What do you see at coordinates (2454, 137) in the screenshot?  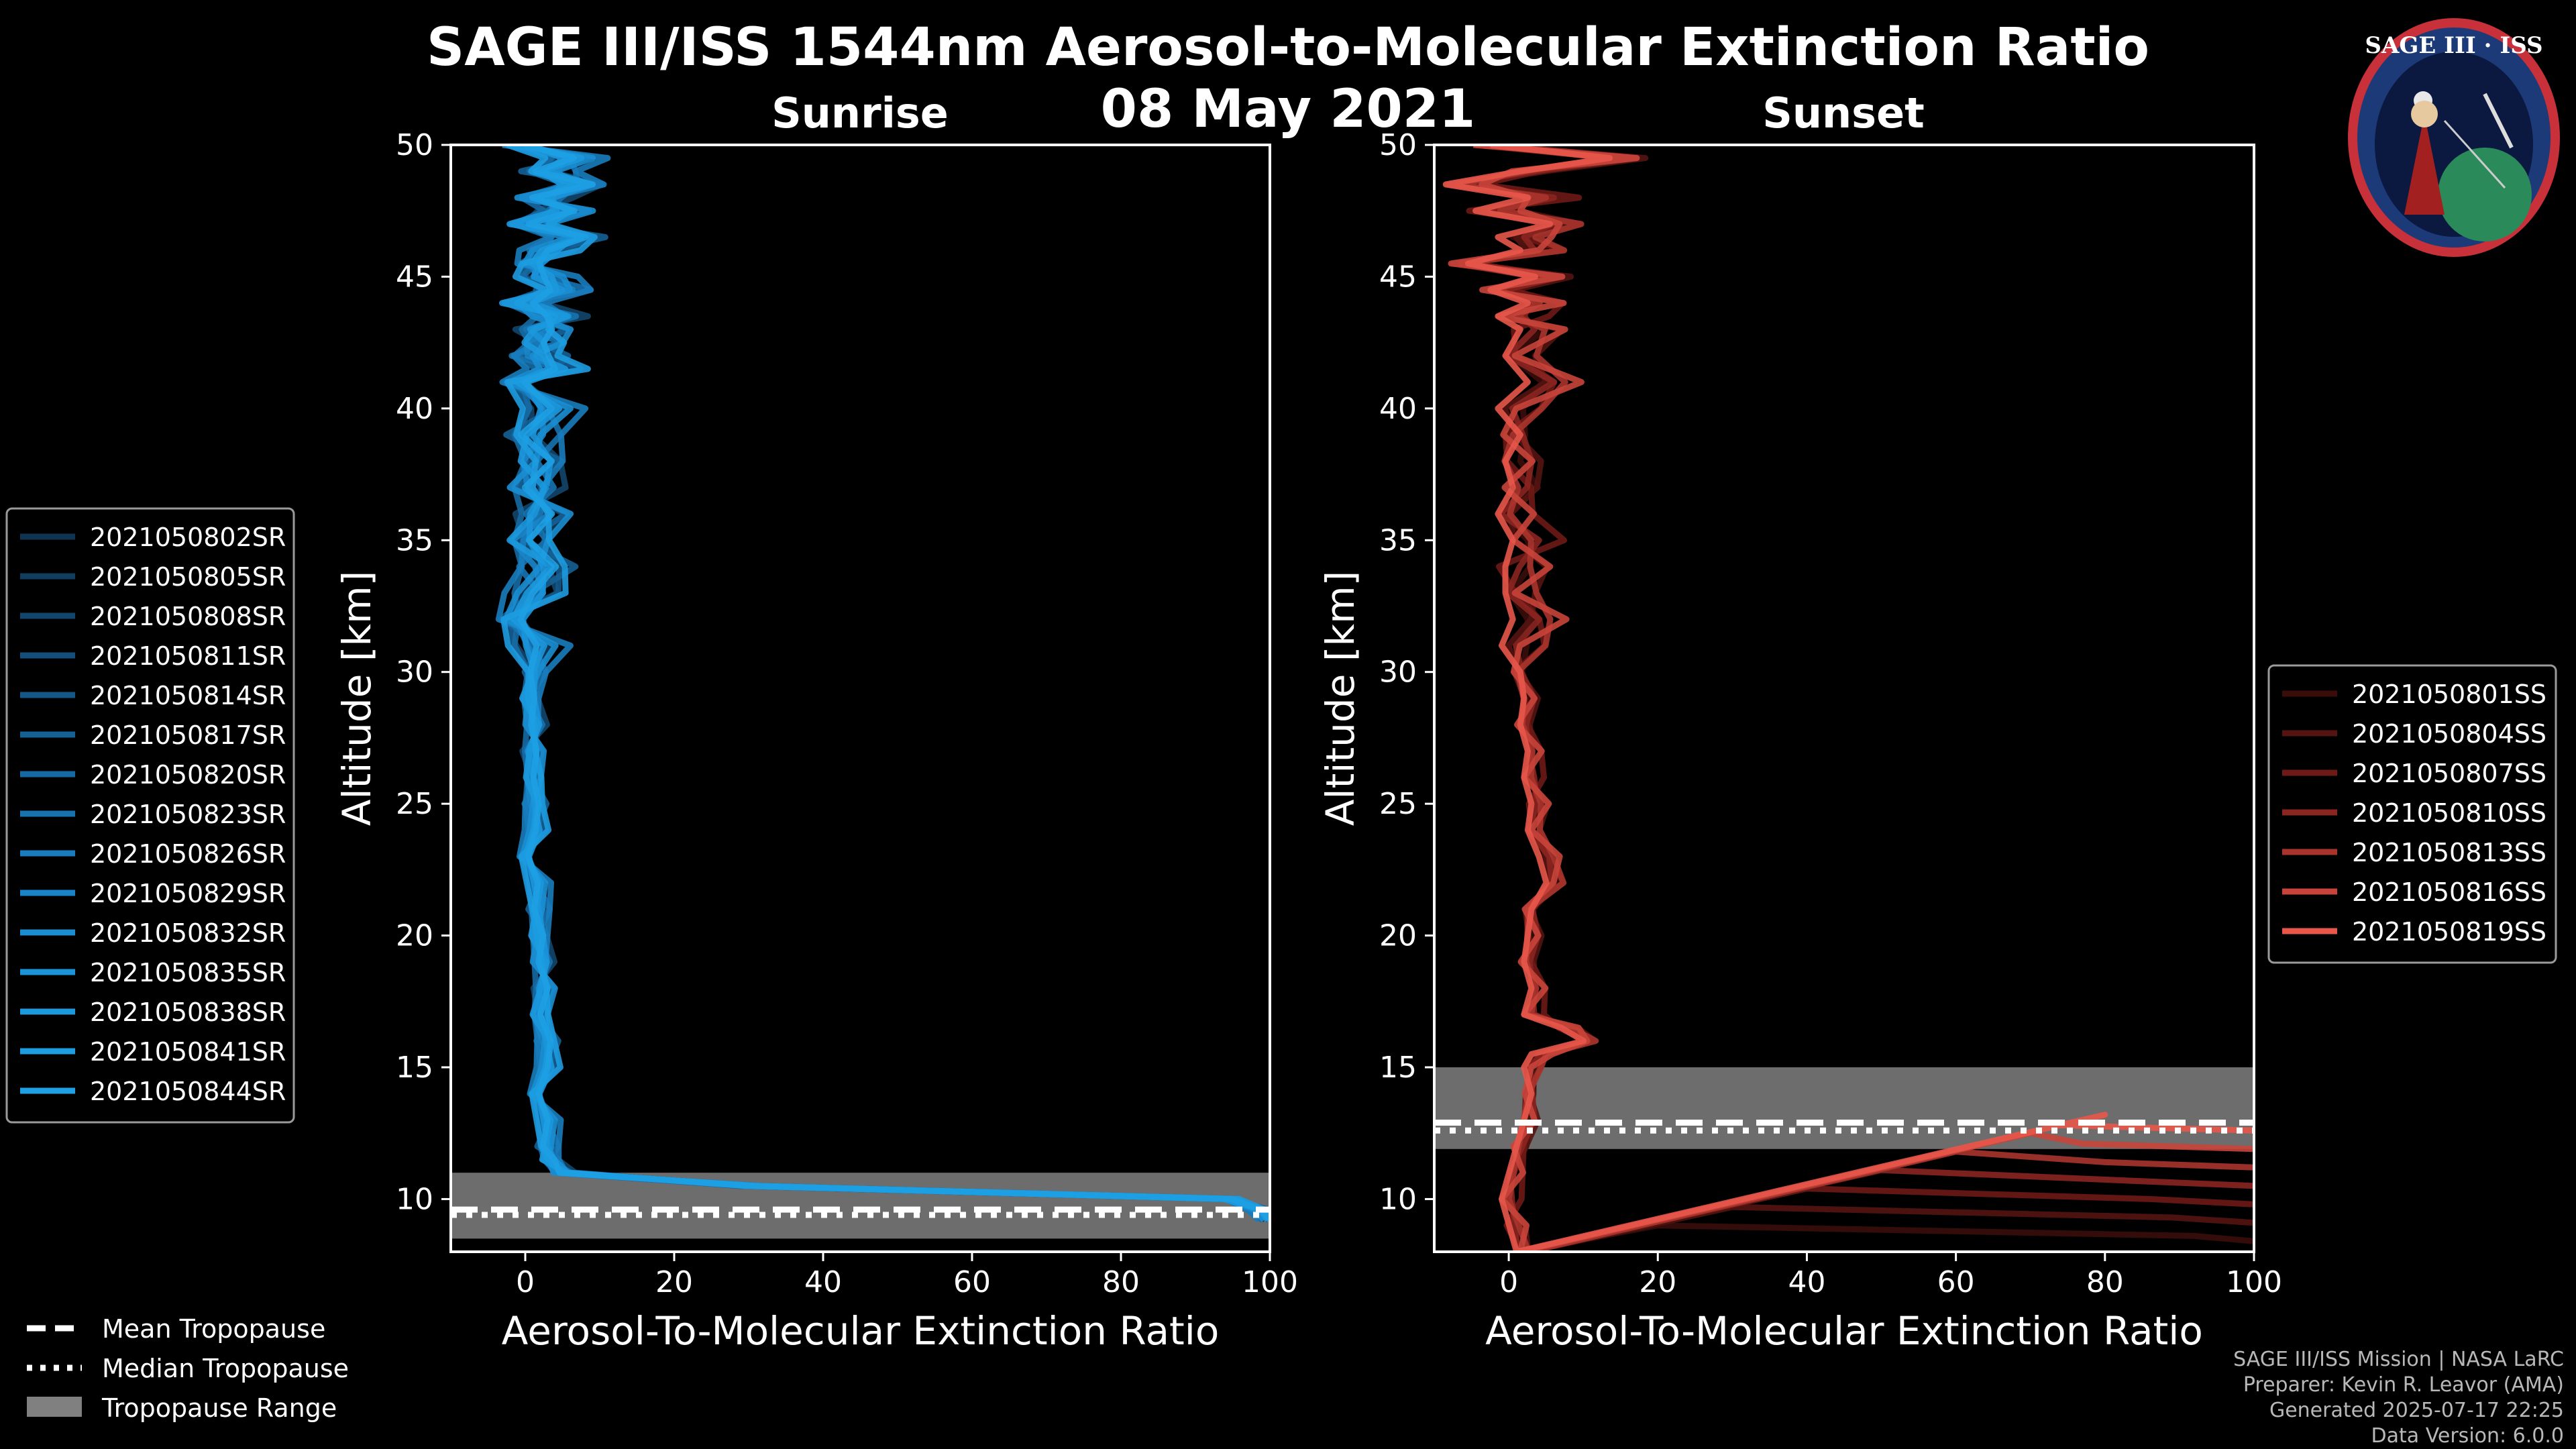 I see `mission-patch-icon: SAGE III · ISS` at bounding box center [2454, 137].